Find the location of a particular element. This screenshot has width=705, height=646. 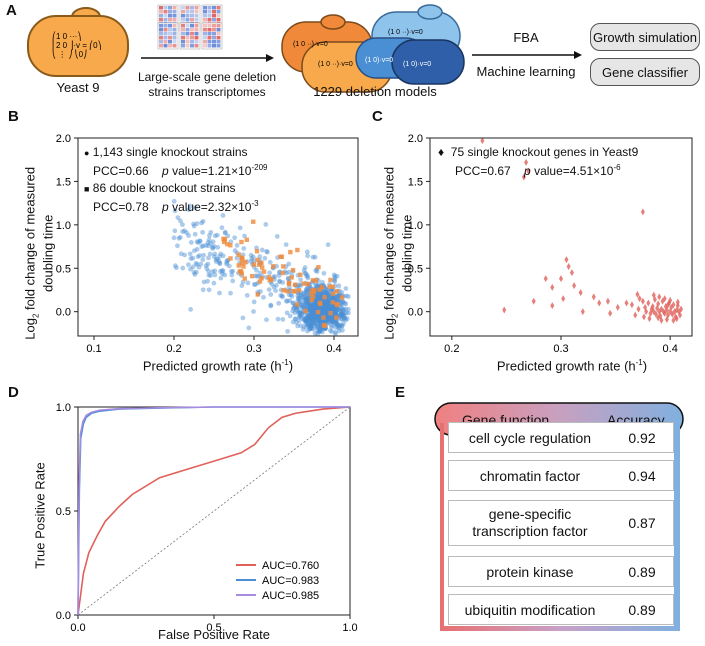

chart-c-legend: ♦ 75 single knockout genes in Yeast9 is located at coordinates (538, 152).